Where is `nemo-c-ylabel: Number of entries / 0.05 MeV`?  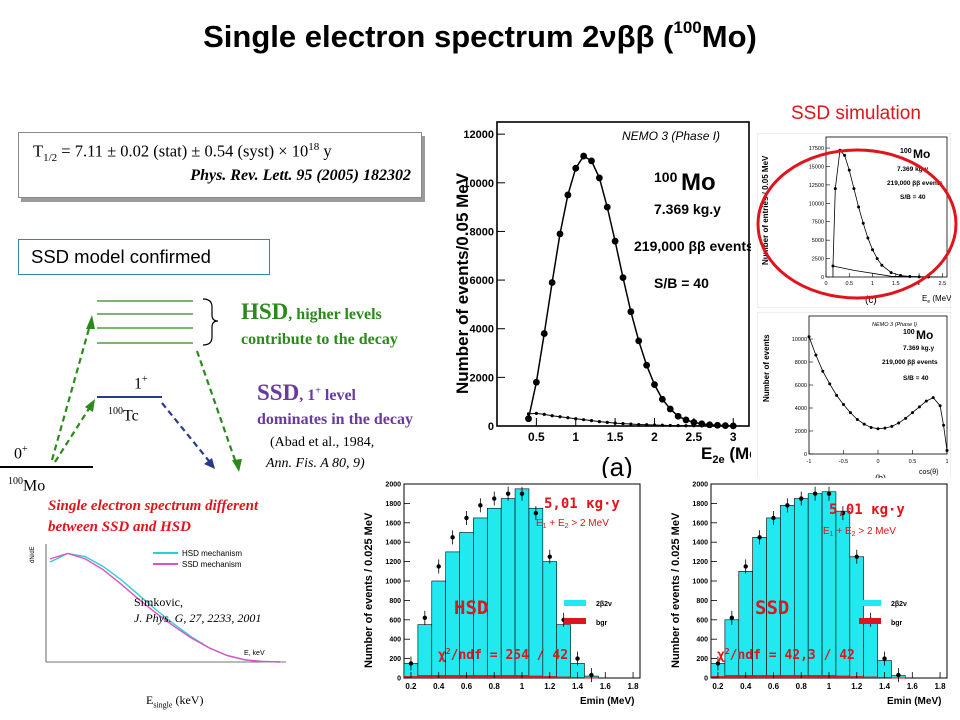
nemo-c-ylabel: Number of entries / 0.05 MeV is located at coordinates (765, 210).